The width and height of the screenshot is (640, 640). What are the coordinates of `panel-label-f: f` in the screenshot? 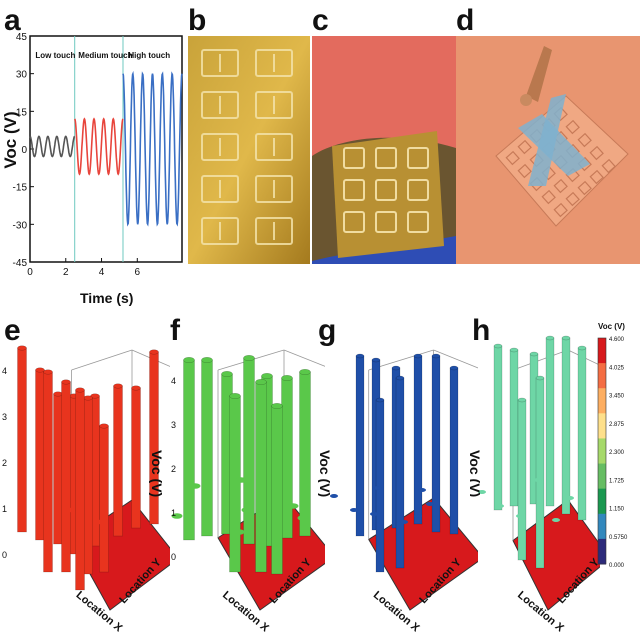 It's located at (175, 330).